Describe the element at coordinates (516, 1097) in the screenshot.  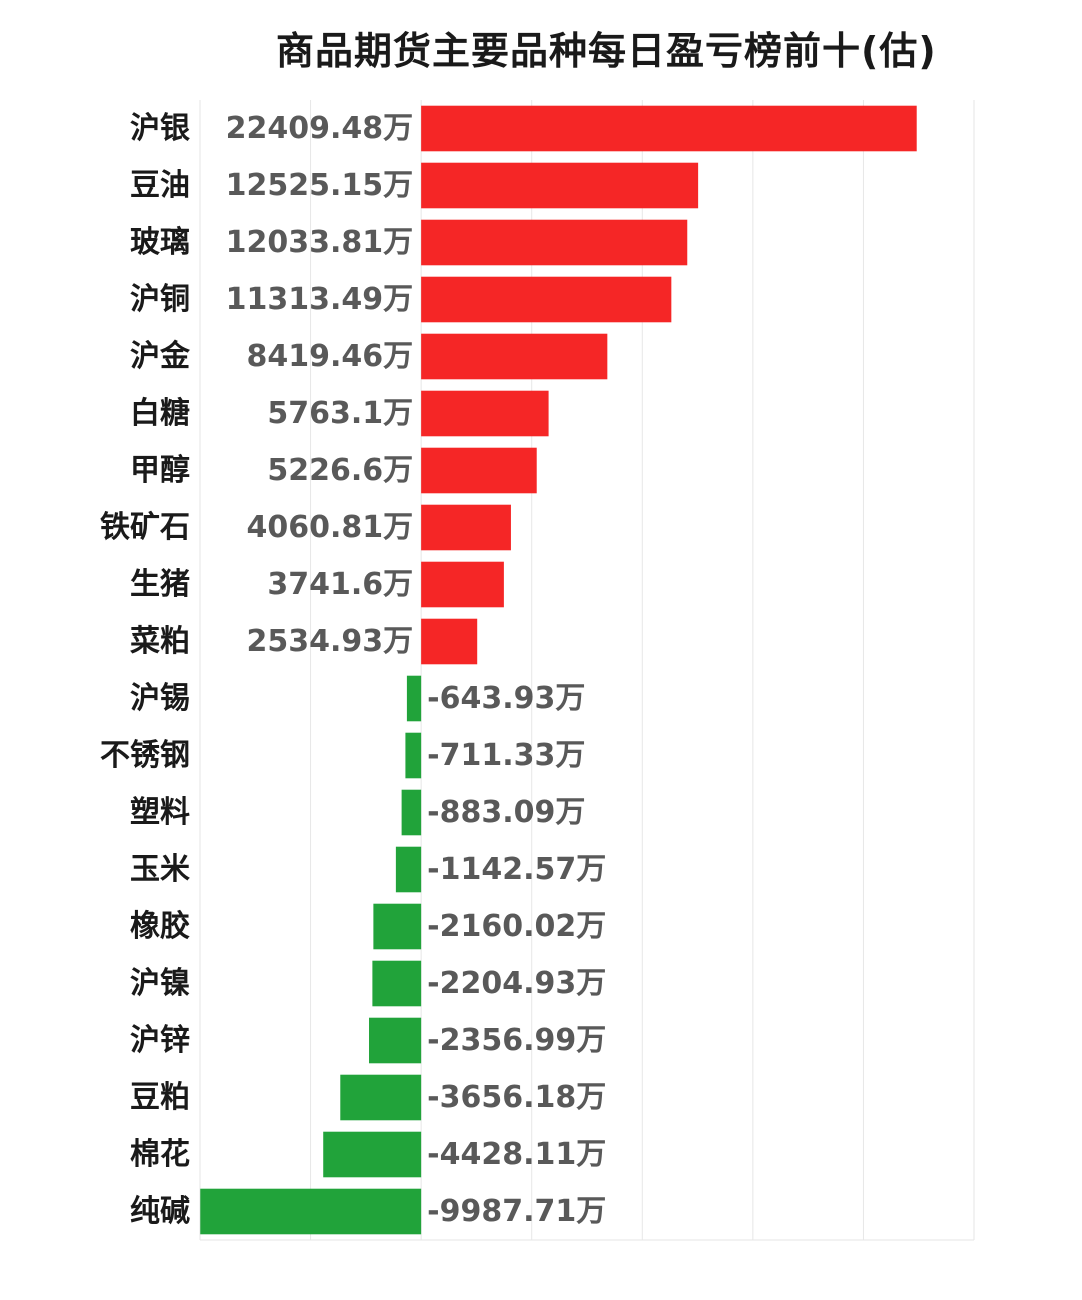
I see `value-label: -3656.18万` at that location.